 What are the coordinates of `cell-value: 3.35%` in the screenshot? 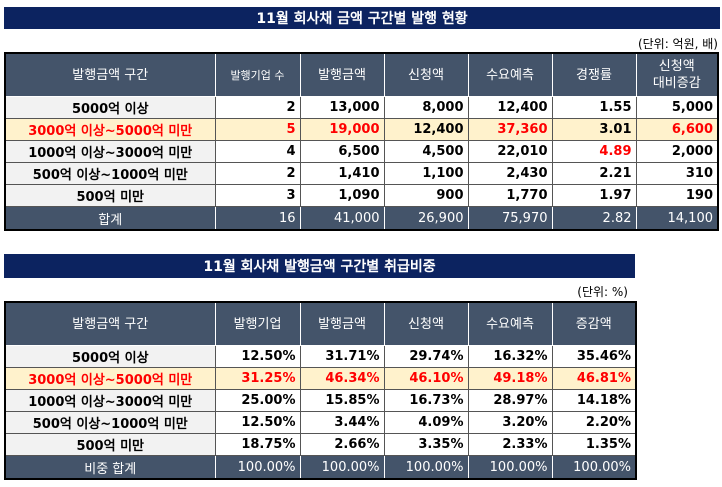 It's located at (426, 444).